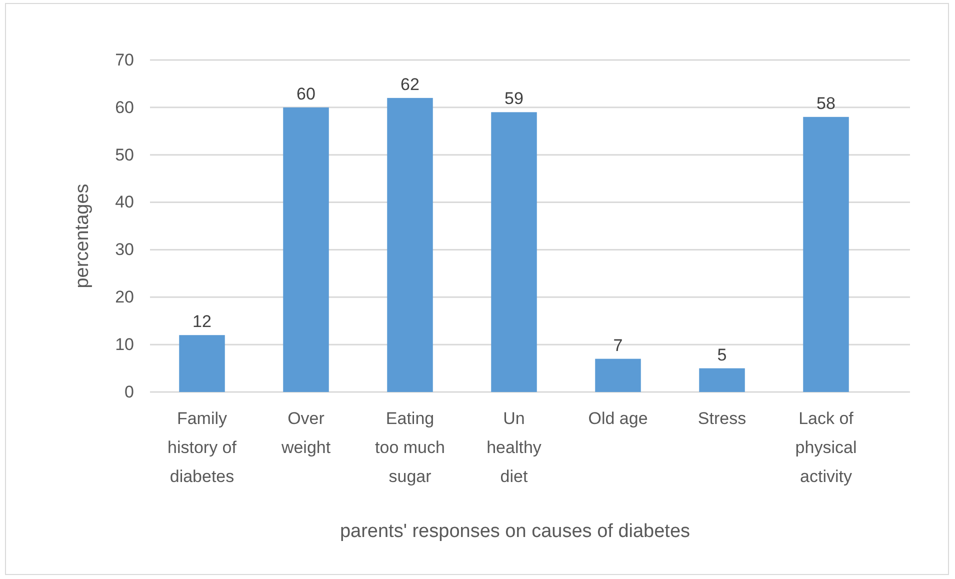  What do you see at coordinates (826, 103) in the screenshot?
I see `data-label: 58` at bounding box center [826, 103].